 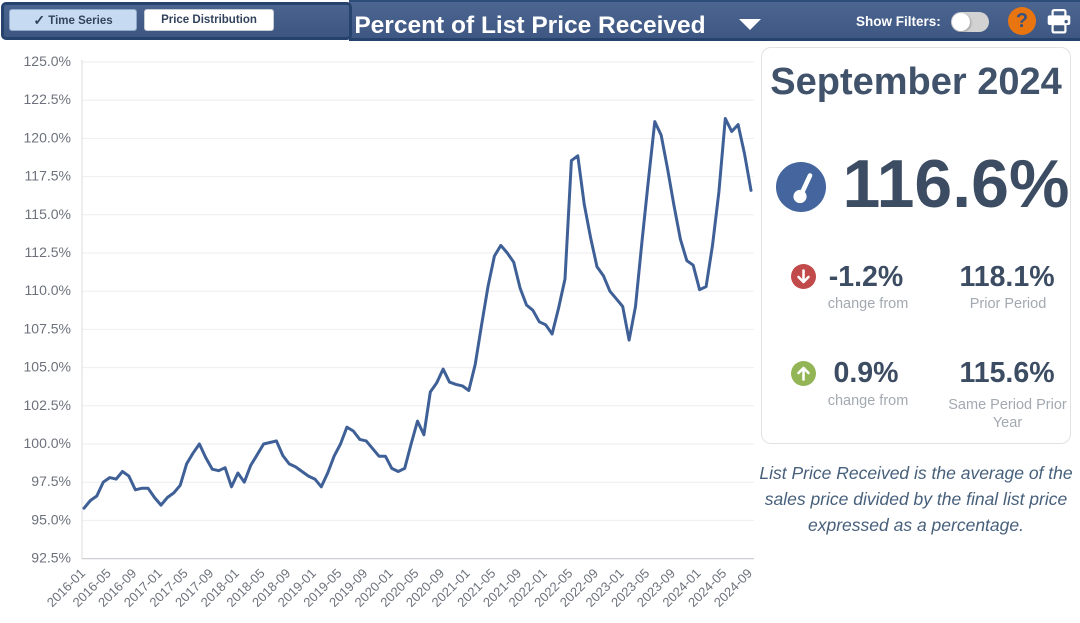 What do you see at coordinates (48, 214) in the screenshot?
I see `svg-text: 115.0%` at bounding box center [48, 214].